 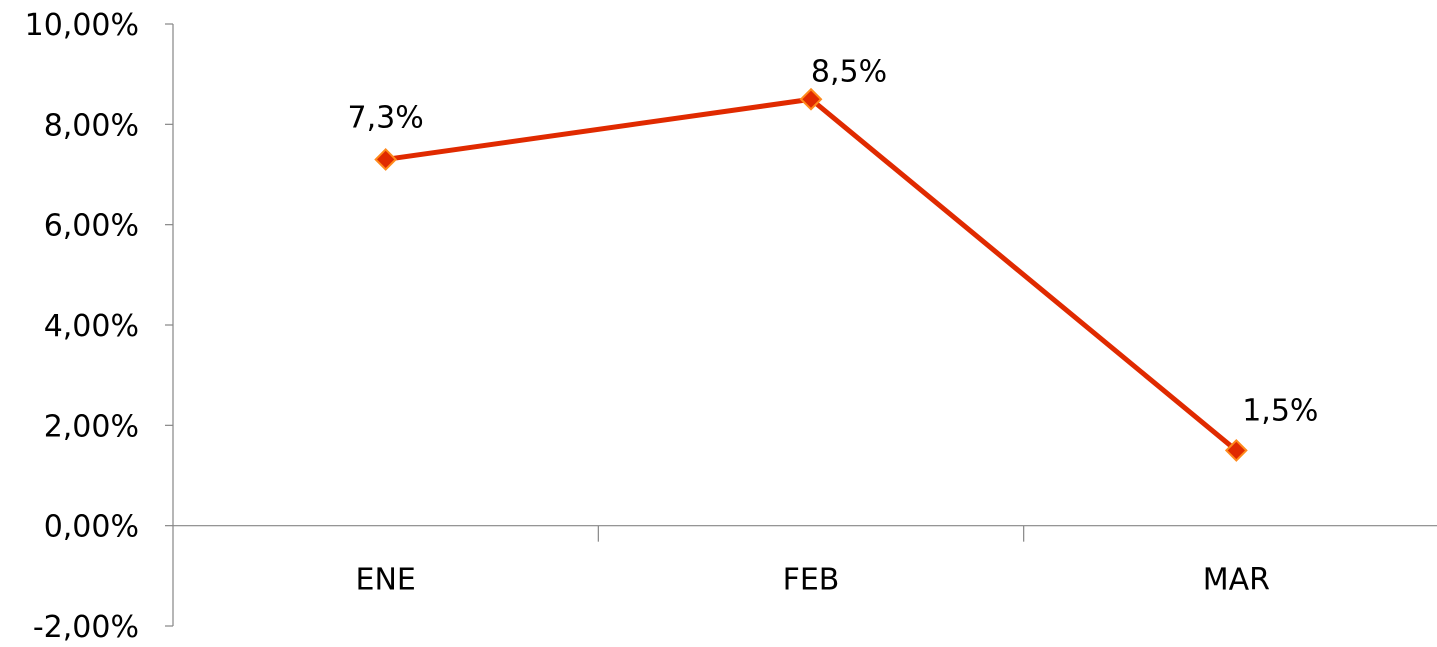 What do you see at coordinates (91, 527) in the screenshot?
I see `y-tick-label: 0,00%` at bounding box center [91, 527].